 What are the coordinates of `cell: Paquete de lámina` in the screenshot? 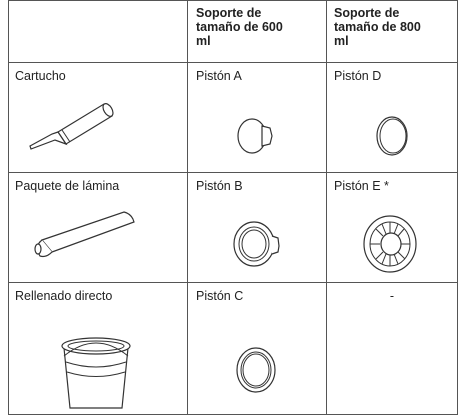 It's located at (67, 186).